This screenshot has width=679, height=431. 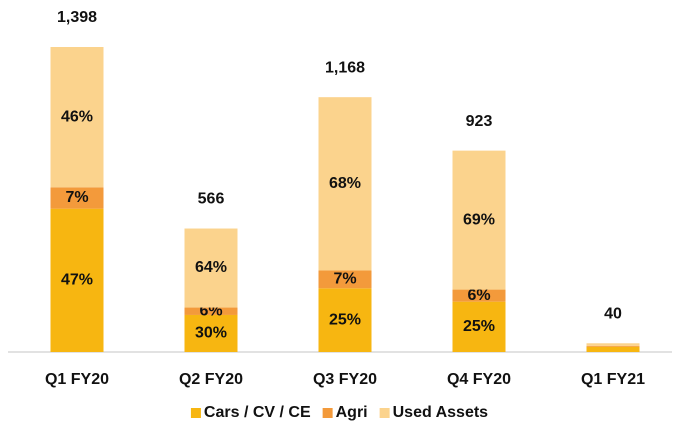 What do you see at coordinates (352, 412) in the screenshot?
I see `legend-label: Agri` at bounding box center [352, 412].